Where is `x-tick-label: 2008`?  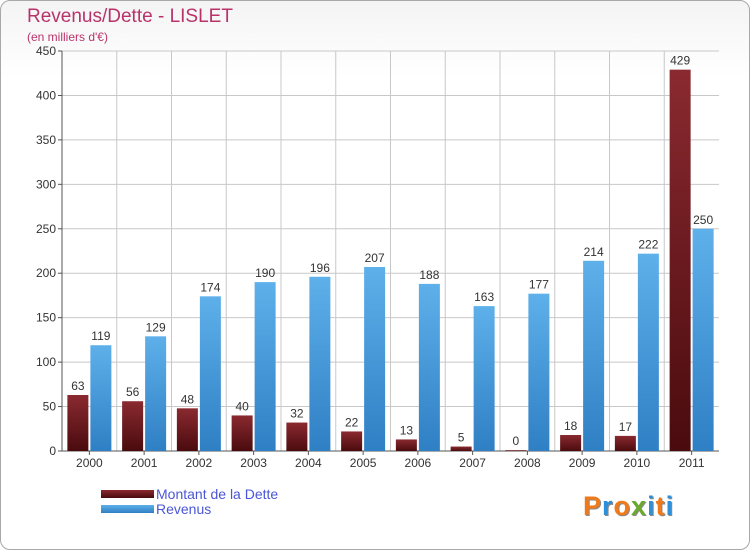
x-tick-label: 2008 is located at coordinates (527, 463).